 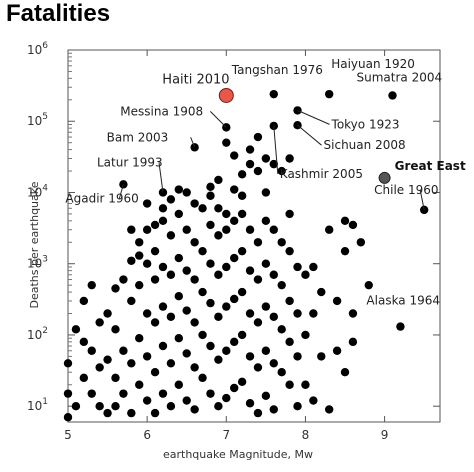 I want to click on annotation-label: Haiti 2010, so click(x=195, y=79).